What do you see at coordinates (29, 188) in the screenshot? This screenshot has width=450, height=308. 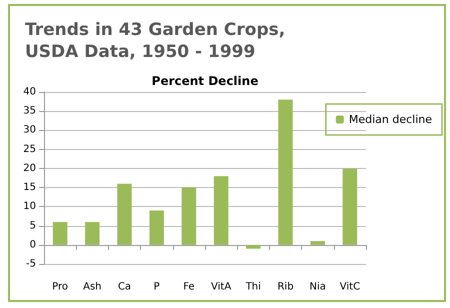 I see `y-tick-label: 15` at bounding box center [29, 188].